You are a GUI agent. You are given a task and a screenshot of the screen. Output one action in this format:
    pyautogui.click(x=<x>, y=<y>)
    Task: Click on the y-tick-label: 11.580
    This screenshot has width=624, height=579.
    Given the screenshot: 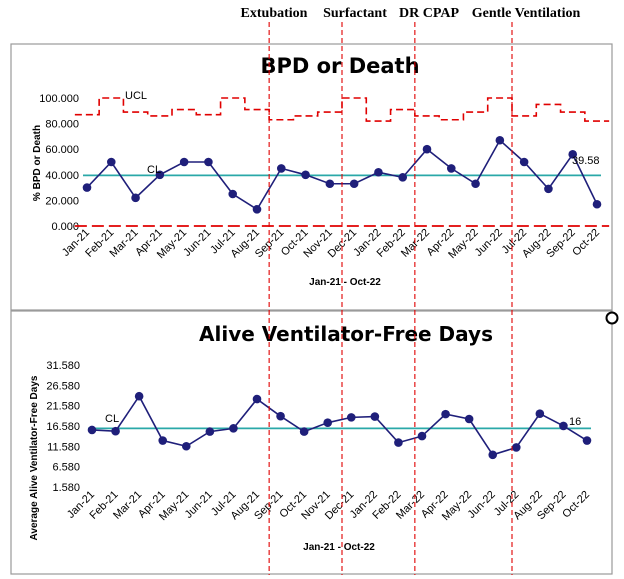 What is the action you would take?
    pyautogui.click(x=63, y=447)
    